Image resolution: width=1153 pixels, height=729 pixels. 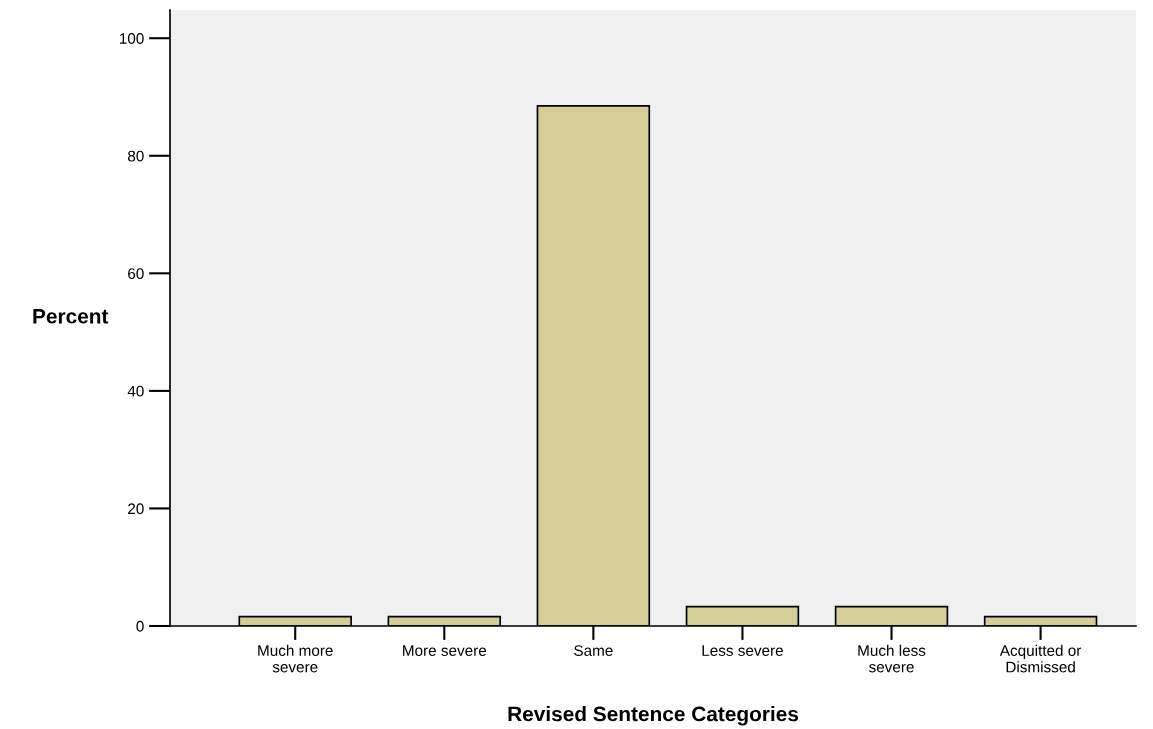 I want to click on x-tick-label: Much less severe, so click(x=892, y=658).